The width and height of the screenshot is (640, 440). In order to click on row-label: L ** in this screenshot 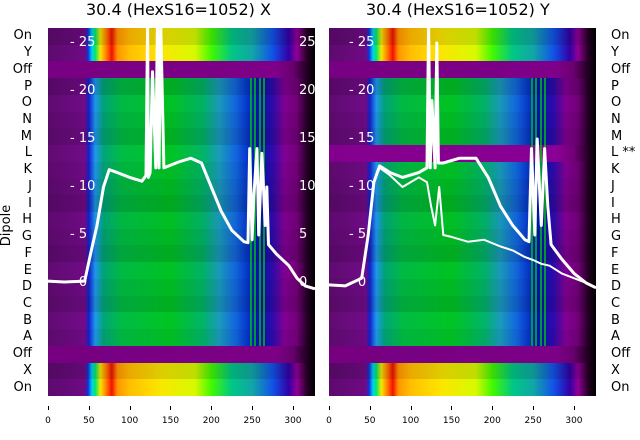, I will do `click(623, 153)`.